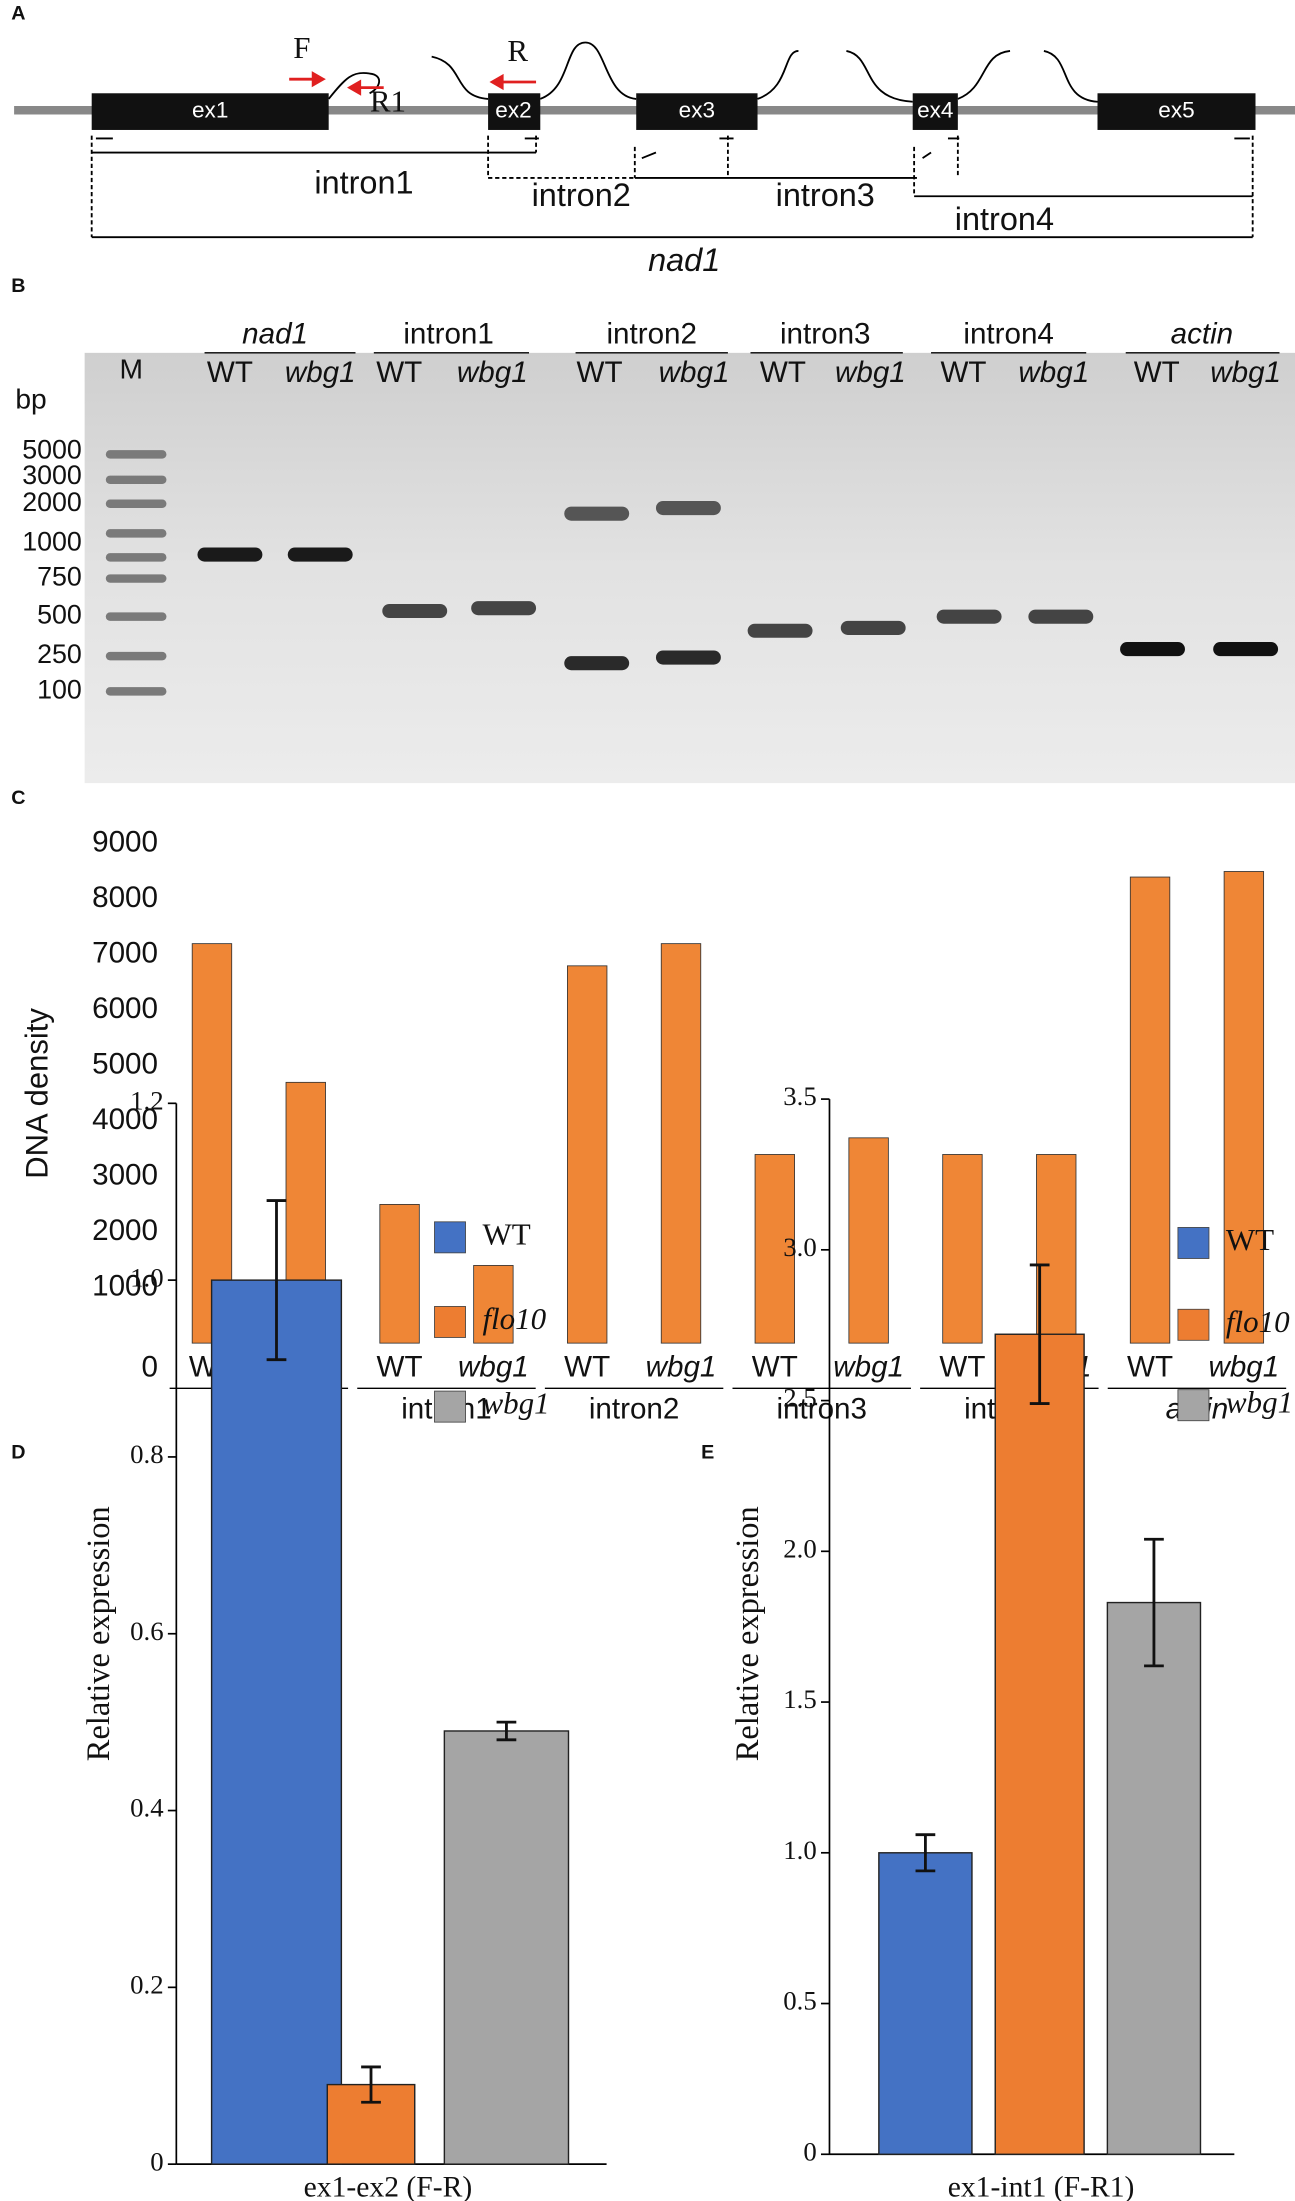 The width and height of the screenshot is (1295, 2201). What do you see at coordinates (800, 1247) in the screenshot?
I see `y-tick-label: 3.0` at bounding box center [800, 1247].